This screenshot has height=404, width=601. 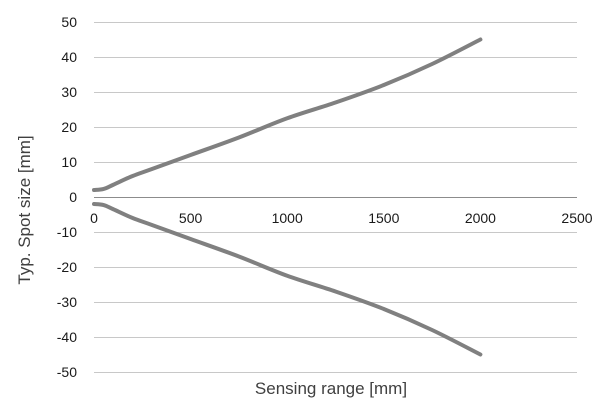 I want to click on x-tick-label: 1000, so click(x=287, y=218).